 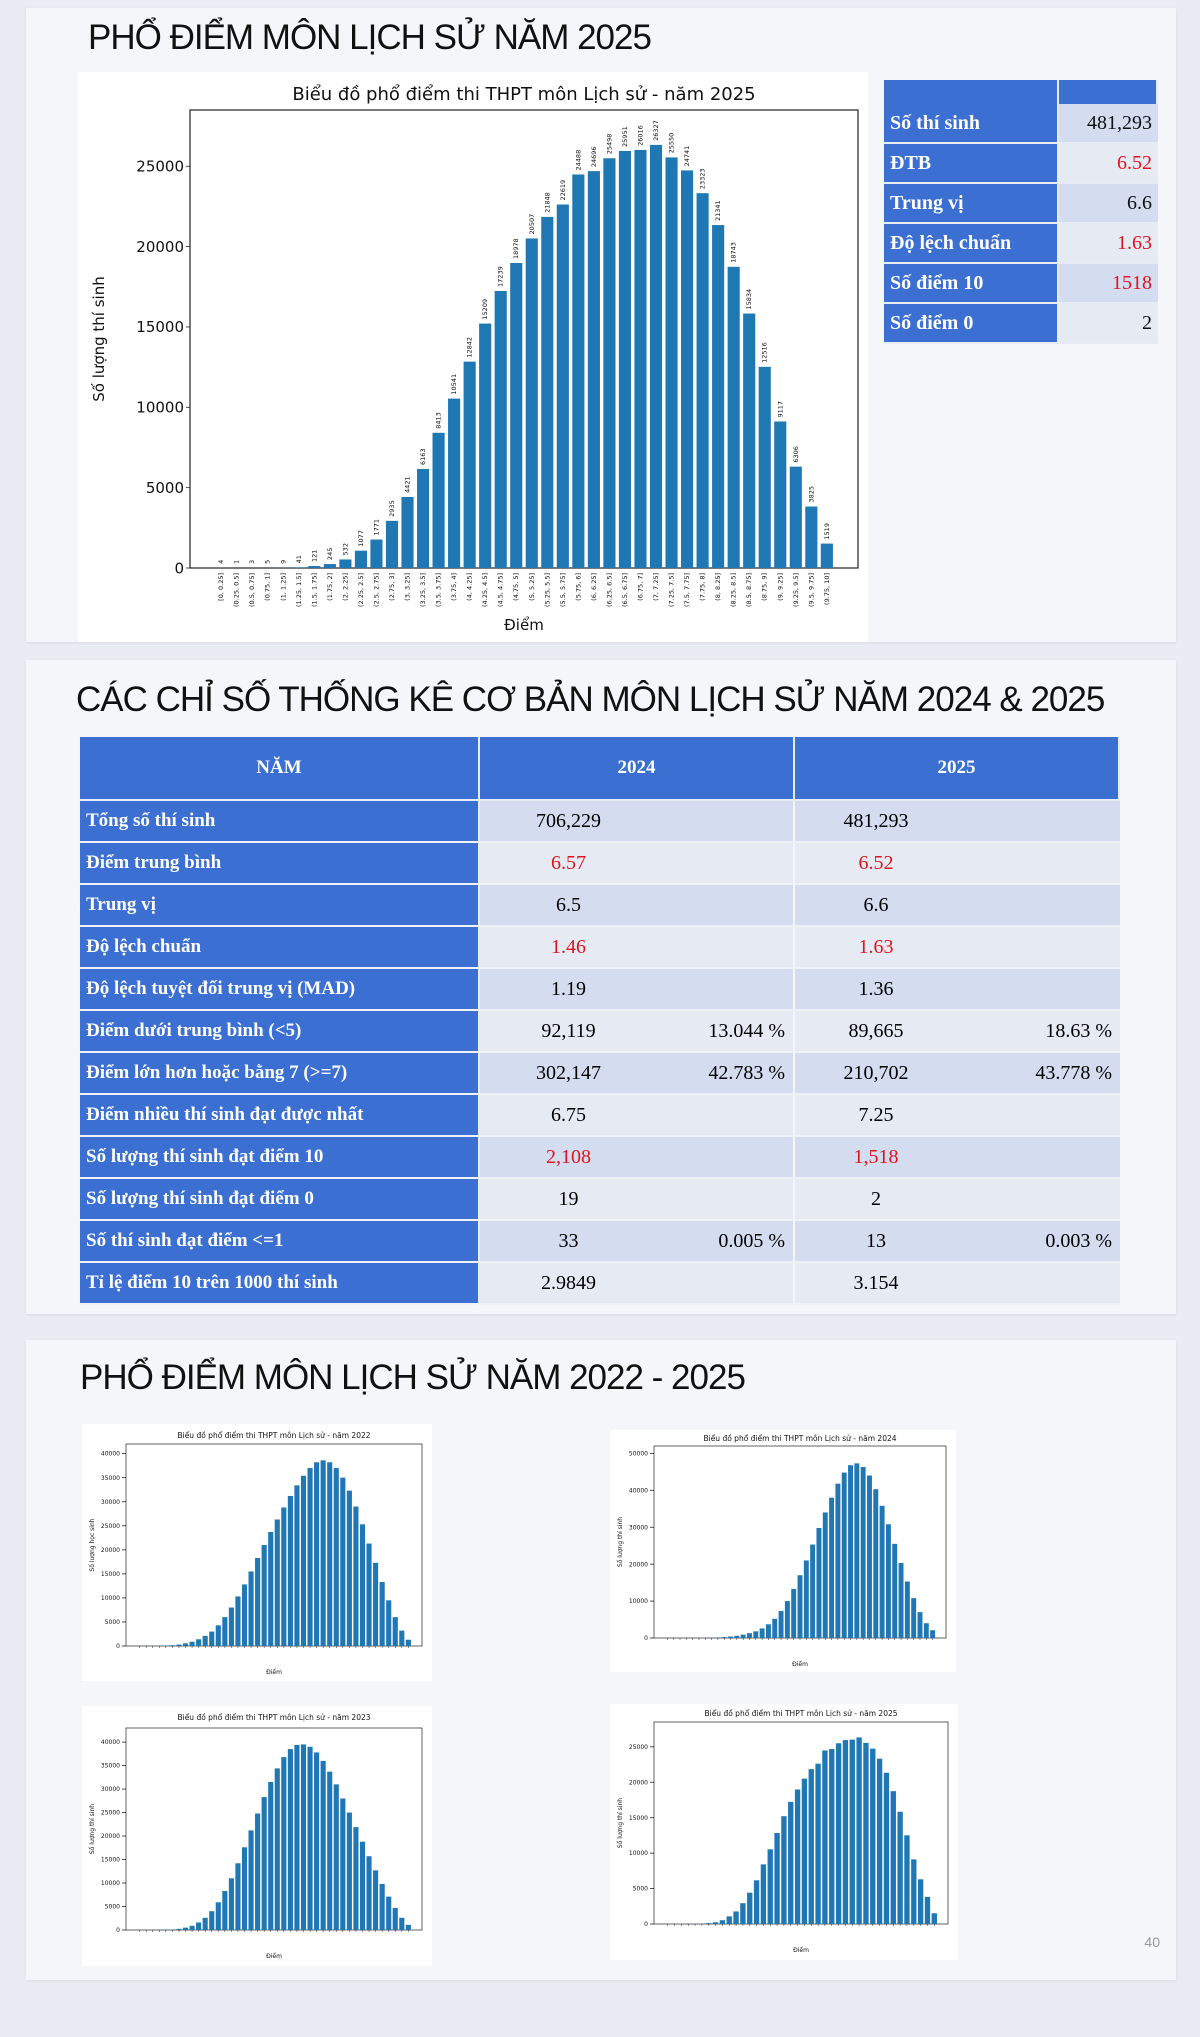 I want to click on x-tick-label: (6, 6.25], so click(x=594, y=587).